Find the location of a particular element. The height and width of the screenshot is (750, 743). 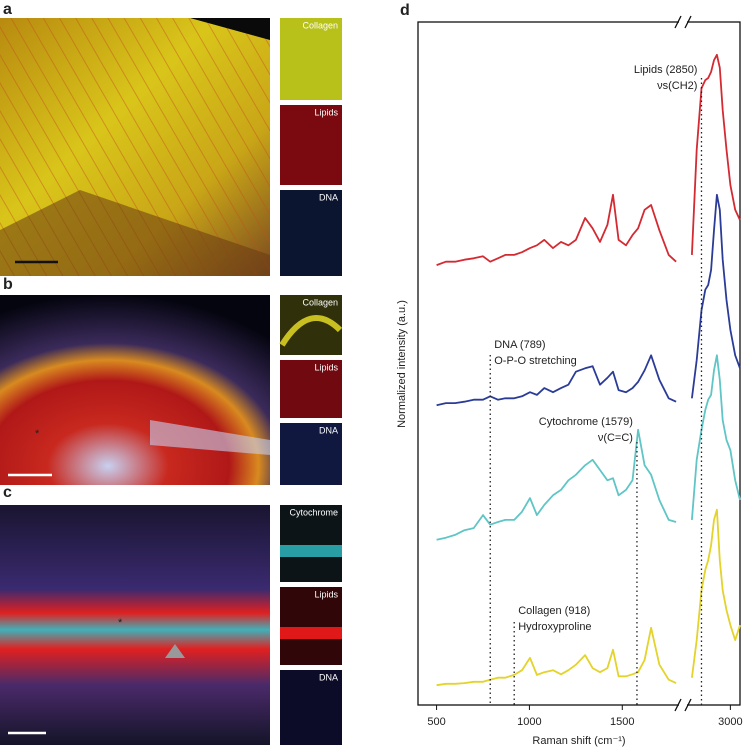

x-tick-label: 3000 is located at coordinates (730, 722).